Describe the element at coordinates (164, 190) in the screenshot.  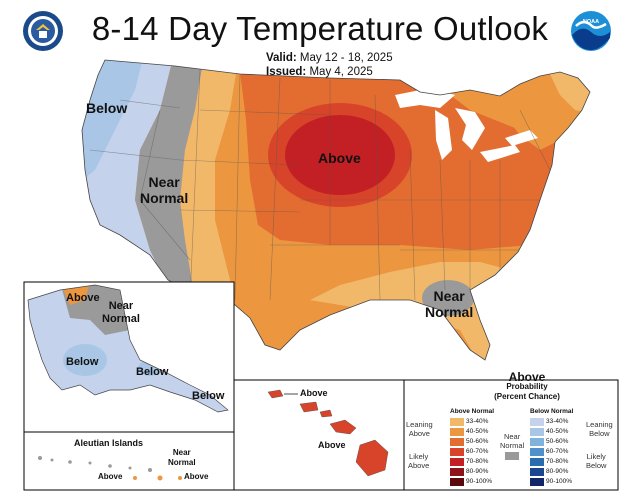
I see `label-near-normal-west: Near Normal` at that location.